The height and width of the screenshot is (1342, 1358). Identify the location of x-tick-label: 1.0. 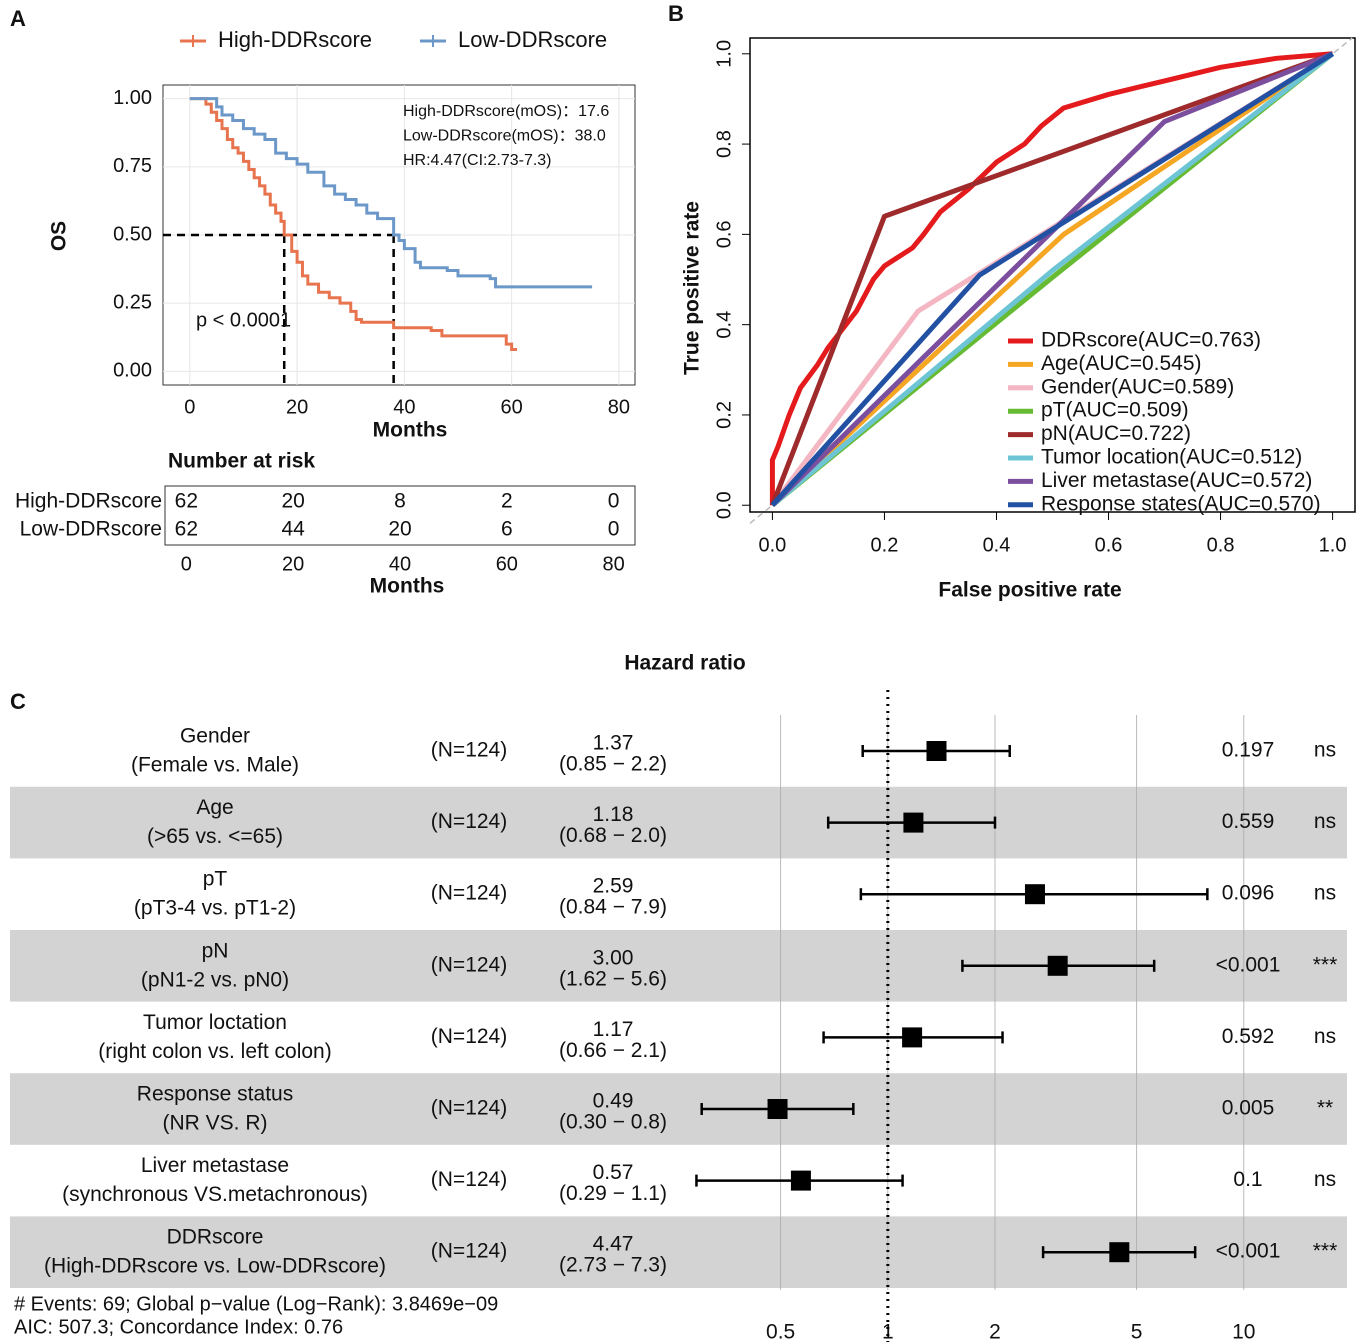
(1333, 545).